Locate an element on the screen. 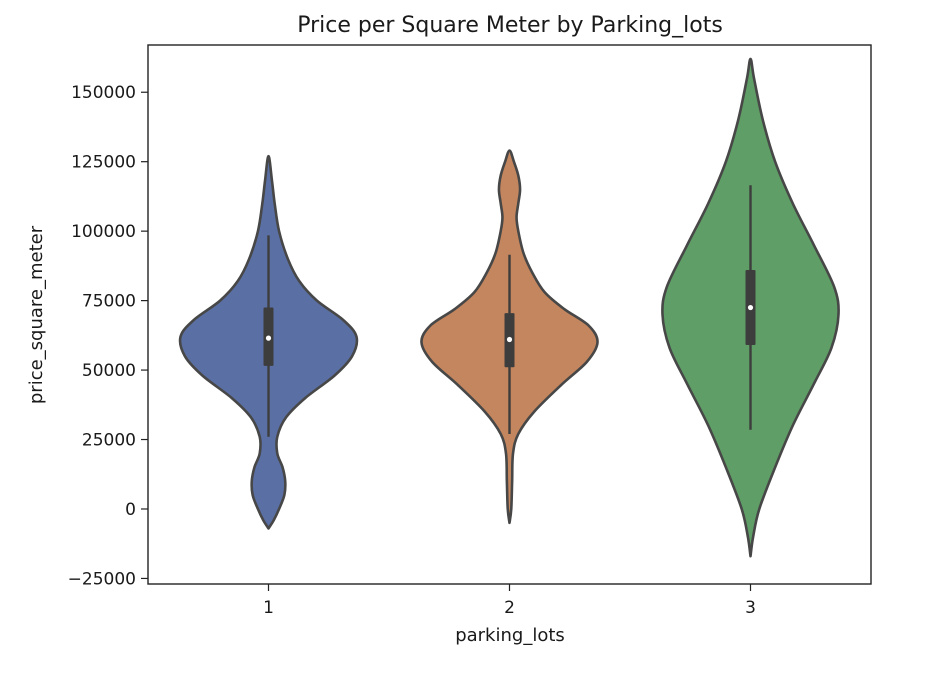 The width and height of the screenshot is (940, 680). x-tick-label: 3 is located at coordinates (750, 608).